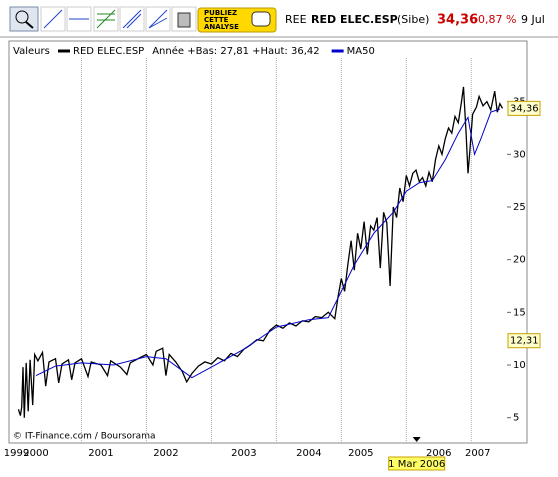  I want to click on ad-text: ANALYSE, so click(221, 27).